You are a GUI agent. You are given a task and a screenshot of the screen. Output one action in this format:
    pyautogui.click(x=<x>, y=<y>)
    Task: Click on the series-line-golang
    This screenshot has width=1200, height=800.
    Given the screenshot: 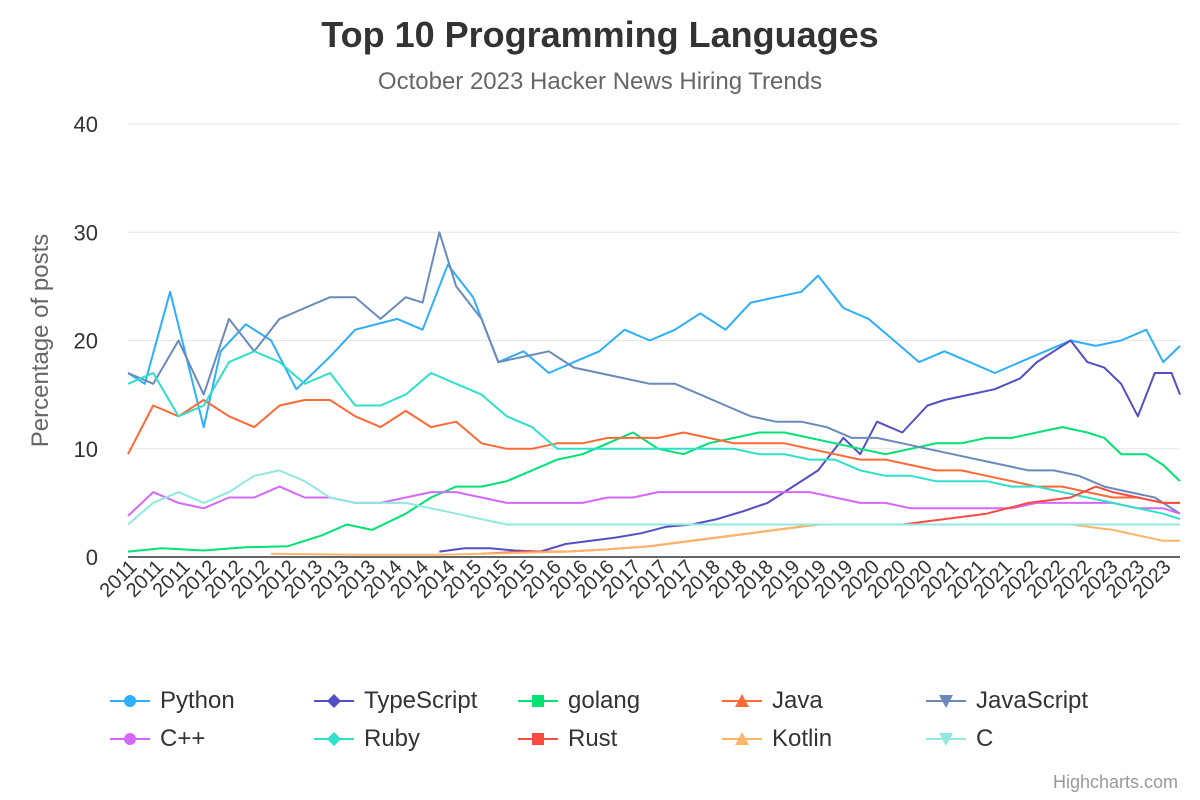 What is the action you would take?
    pyautogui.click(x=654, y=489)
    